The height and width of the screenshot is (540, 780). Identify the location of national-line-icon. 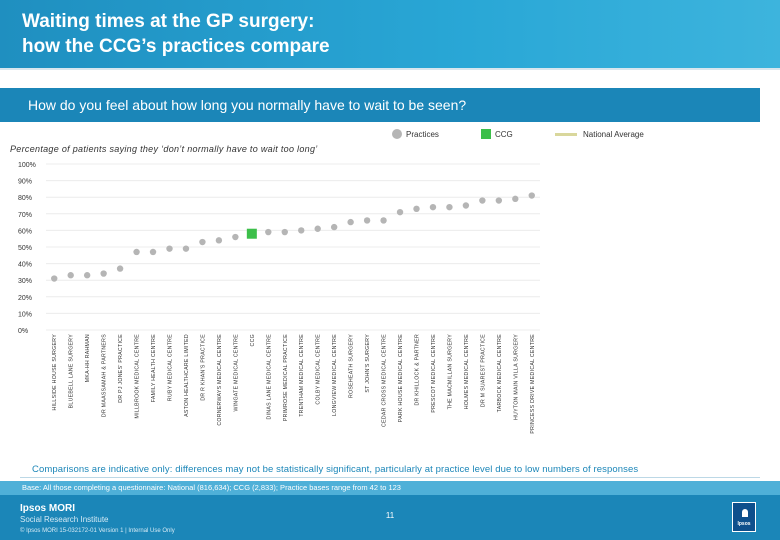
(566, 134).